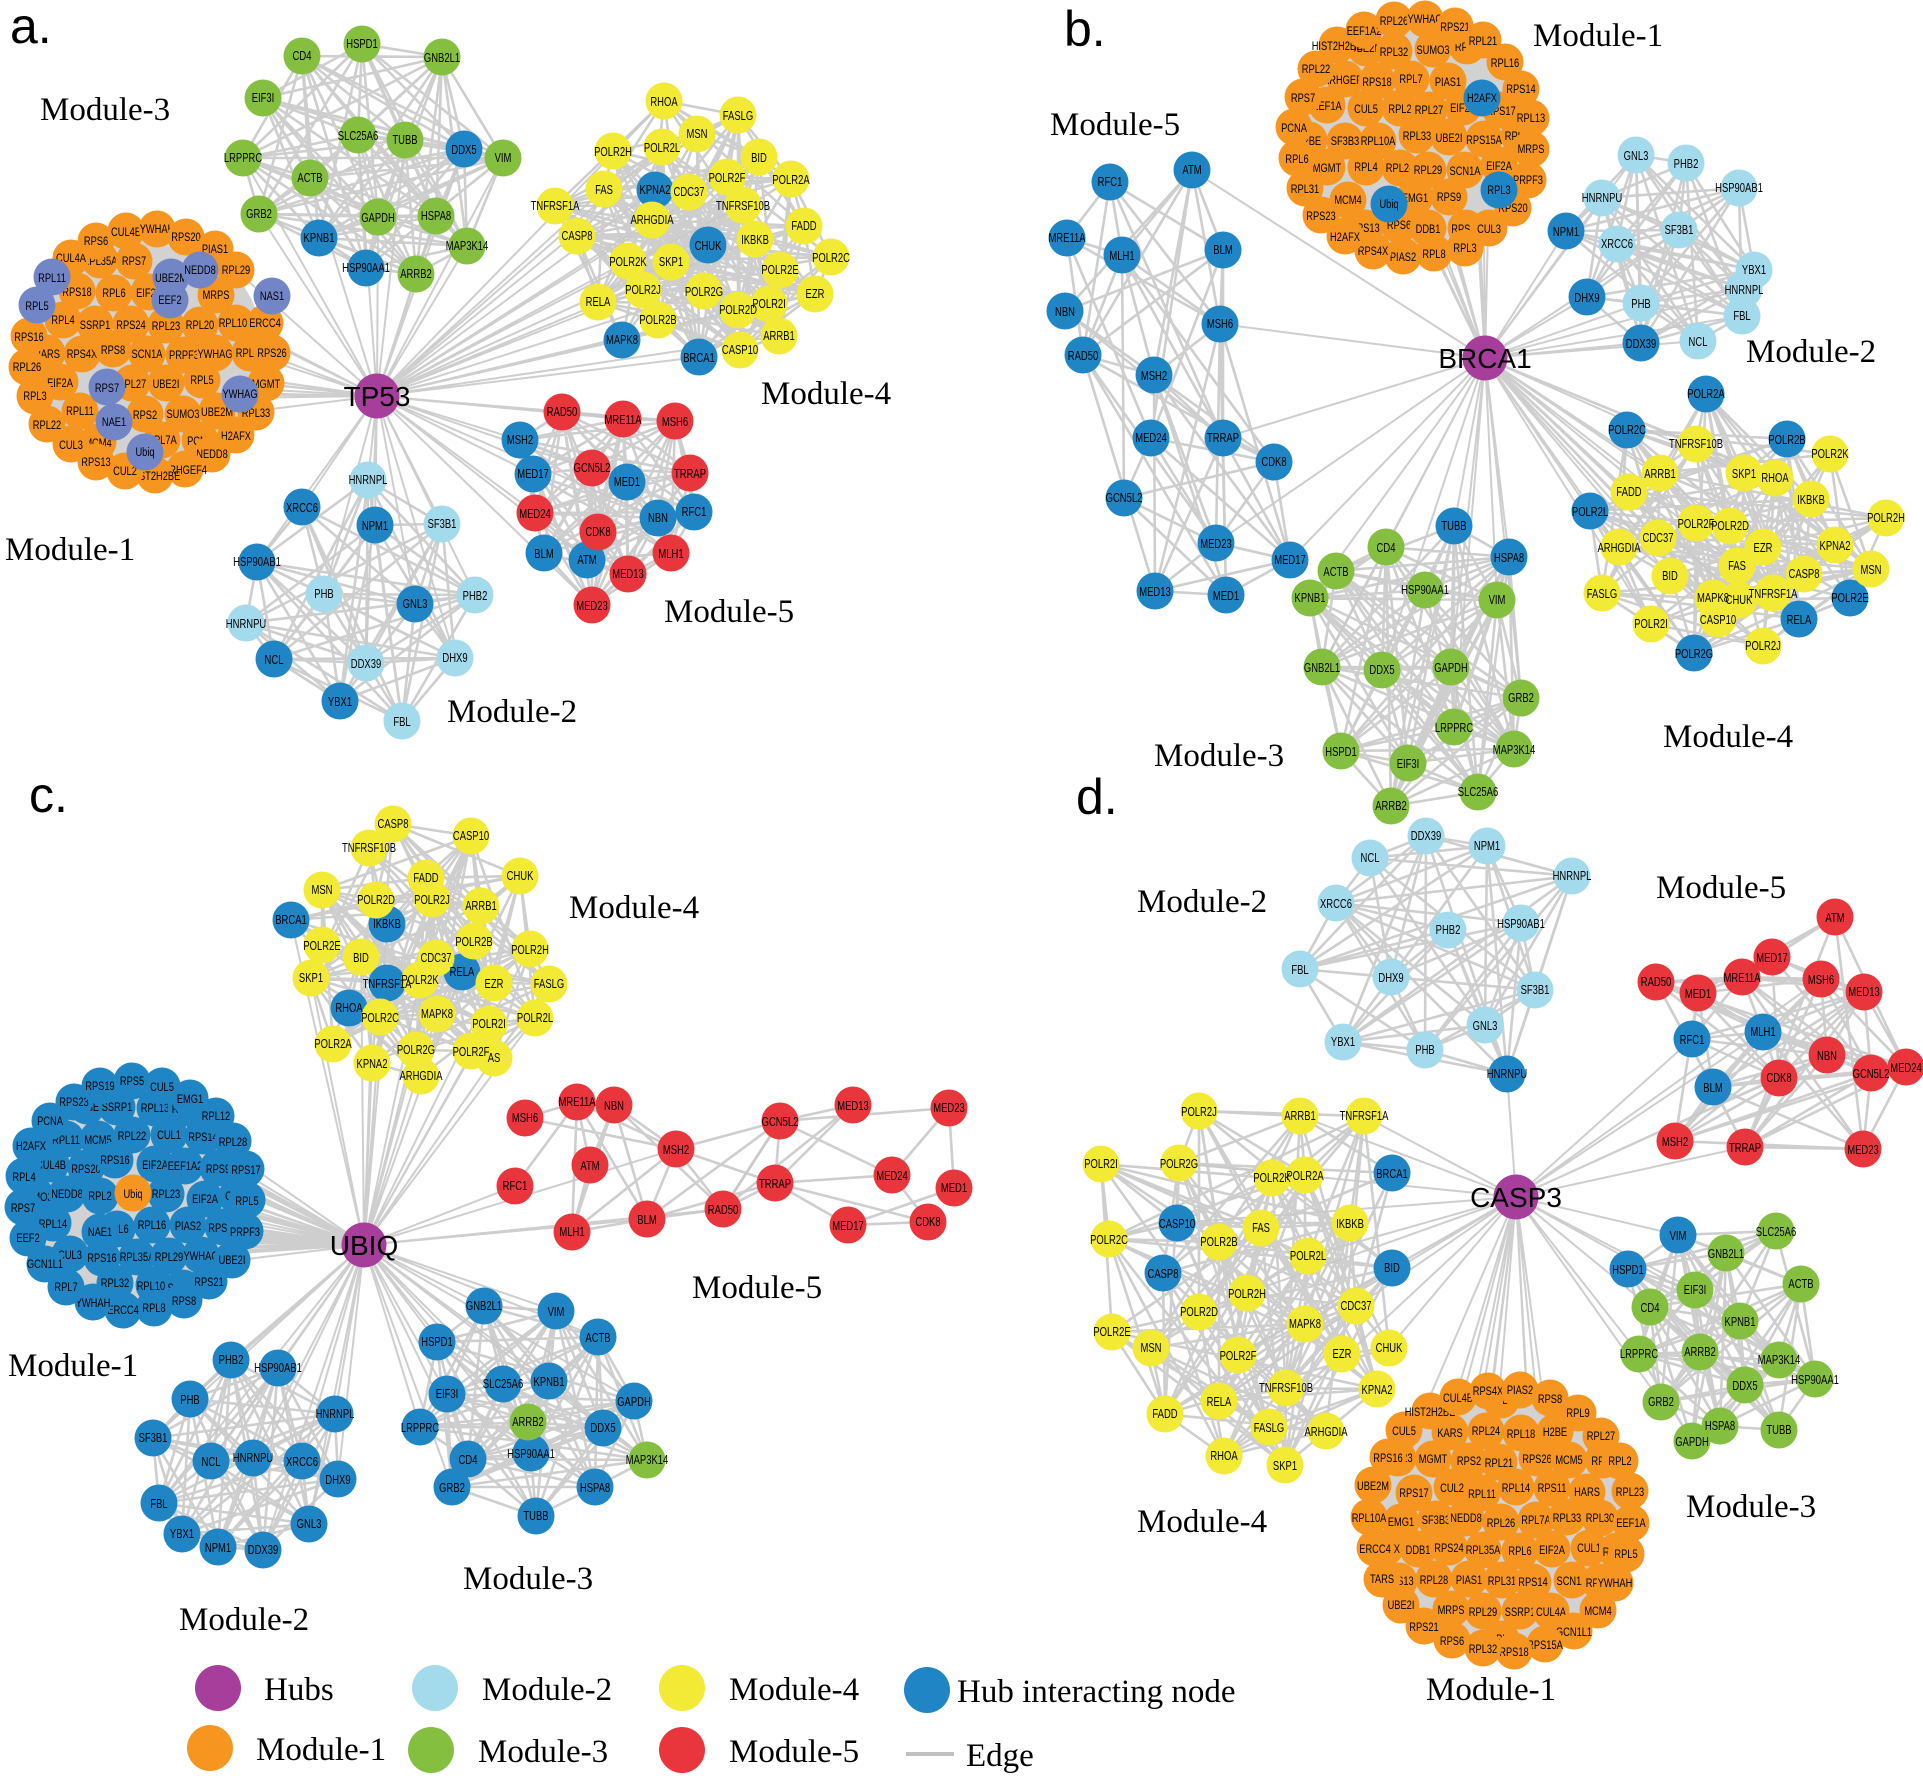 This screenshot has height=1780, width=1923. Describe the element at coordinates (290, 921) in the screenshot. I see `svg-text: BRCA1` at that location.